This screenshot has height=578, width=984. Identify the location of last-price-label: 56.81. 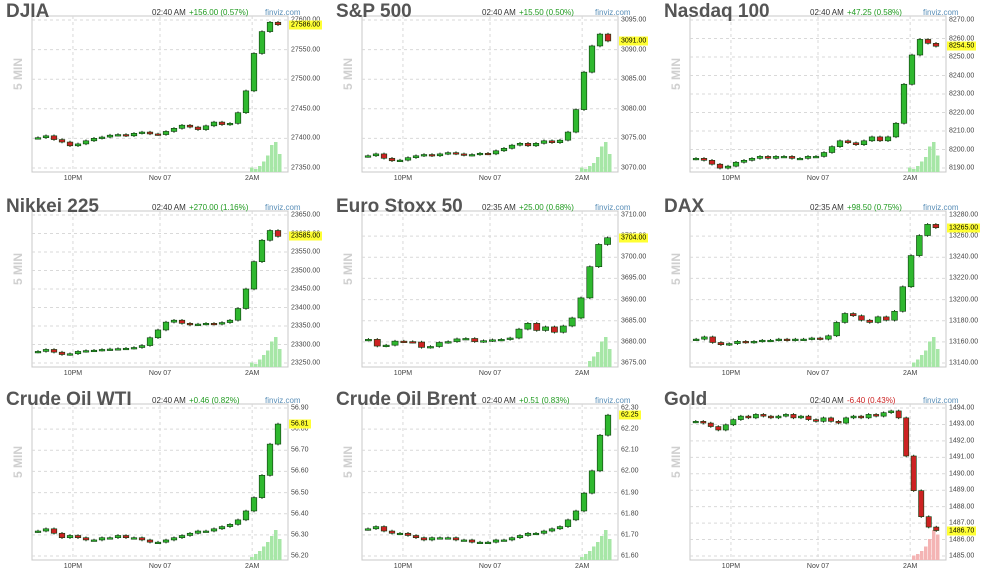
(300, 424).